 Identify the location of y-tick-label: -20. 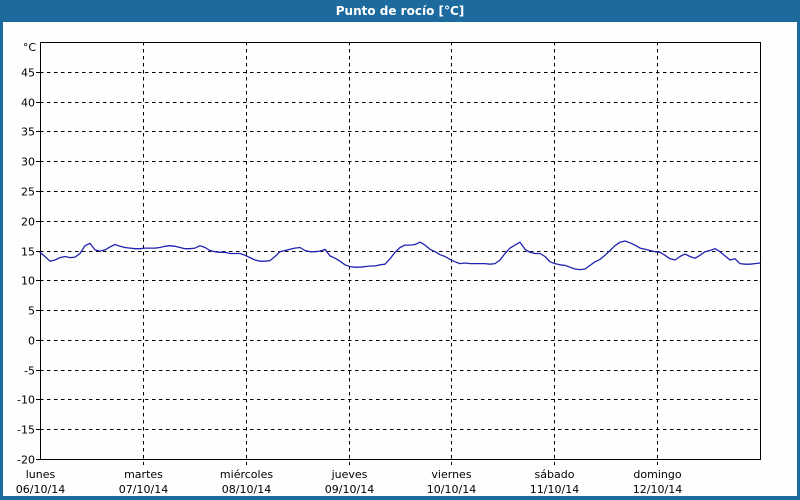
(26, 460).